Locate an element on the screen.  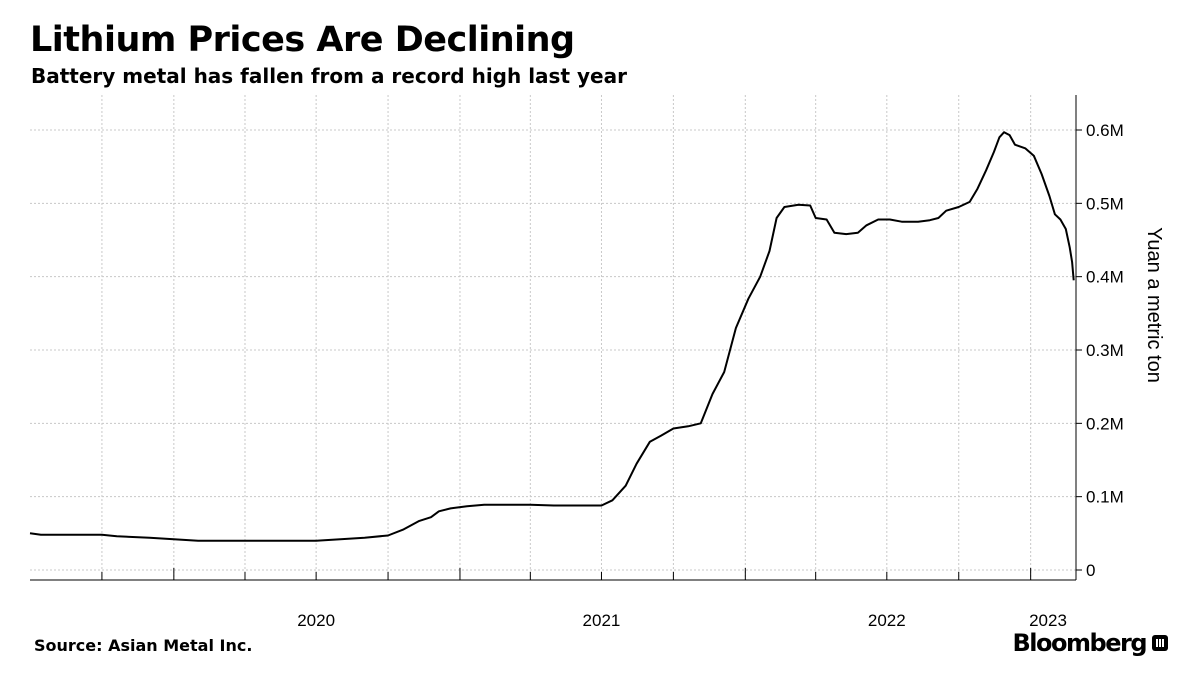
x-tick-label: 2022 is located at coordinates (887, 620).